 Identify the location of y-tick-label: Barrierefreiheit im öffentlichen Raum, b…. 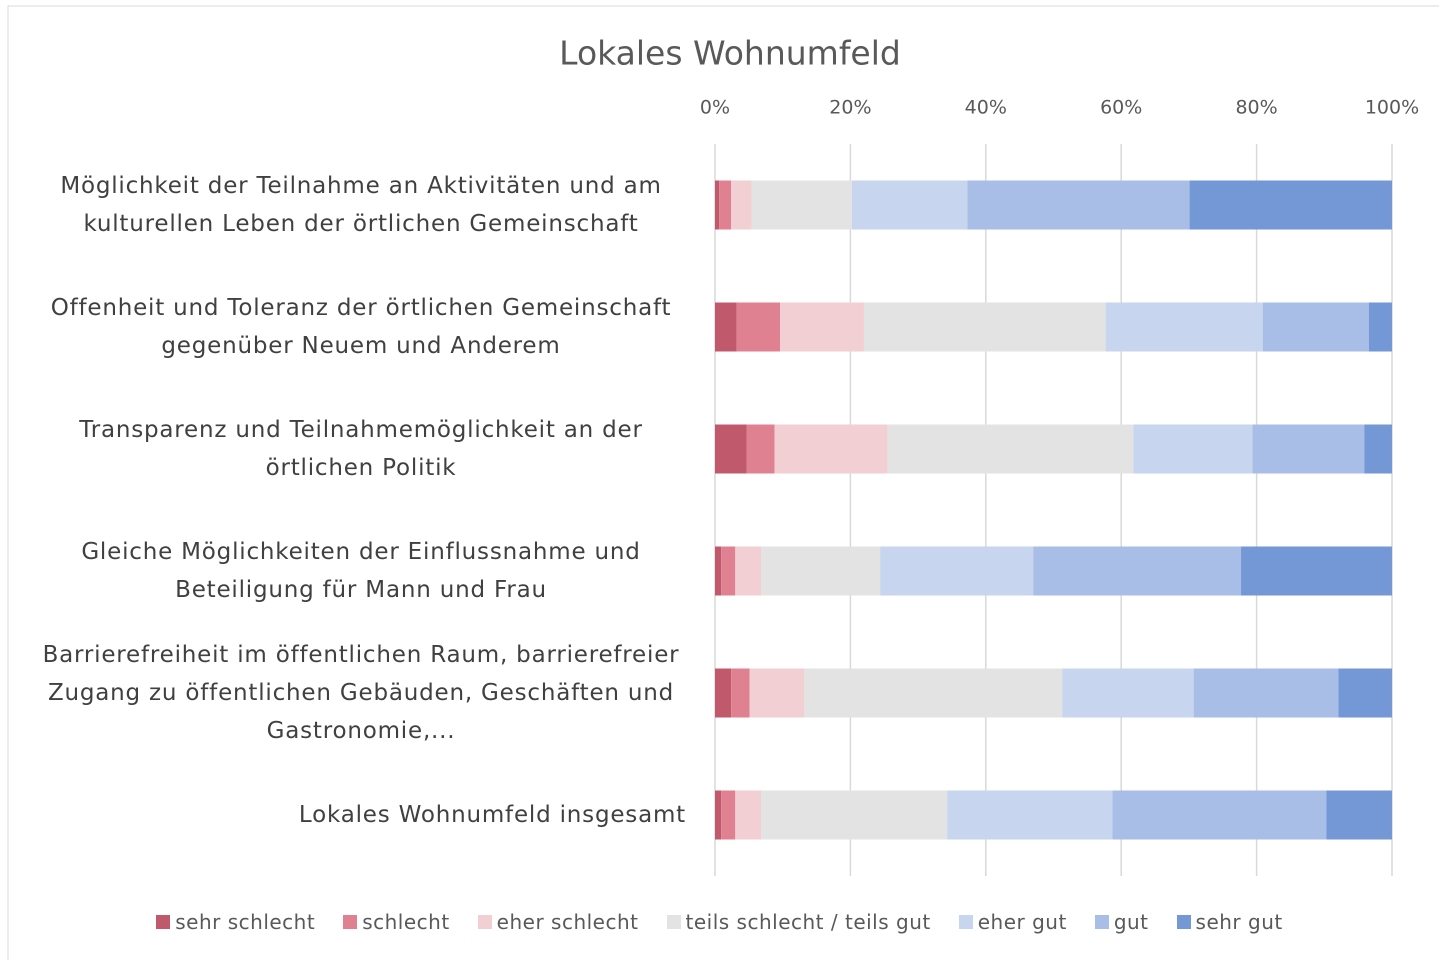
(361, 693).